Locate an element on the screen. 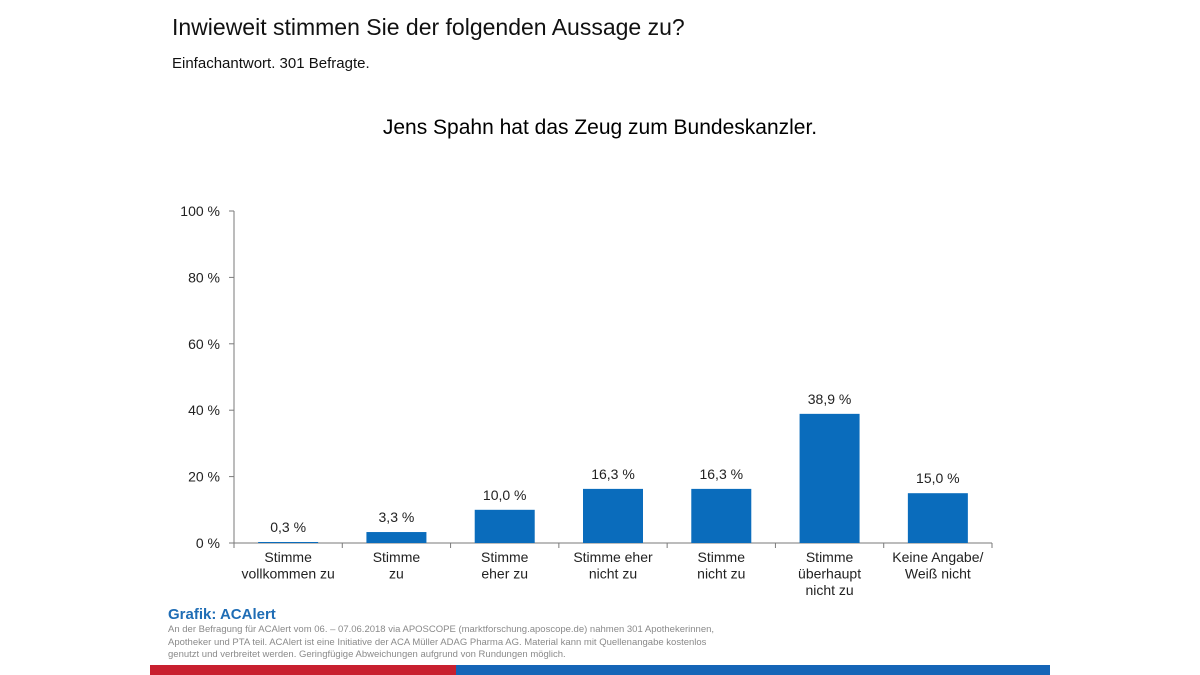  x-tick-label-line: überhaupt is located at coordinates (829, 574).